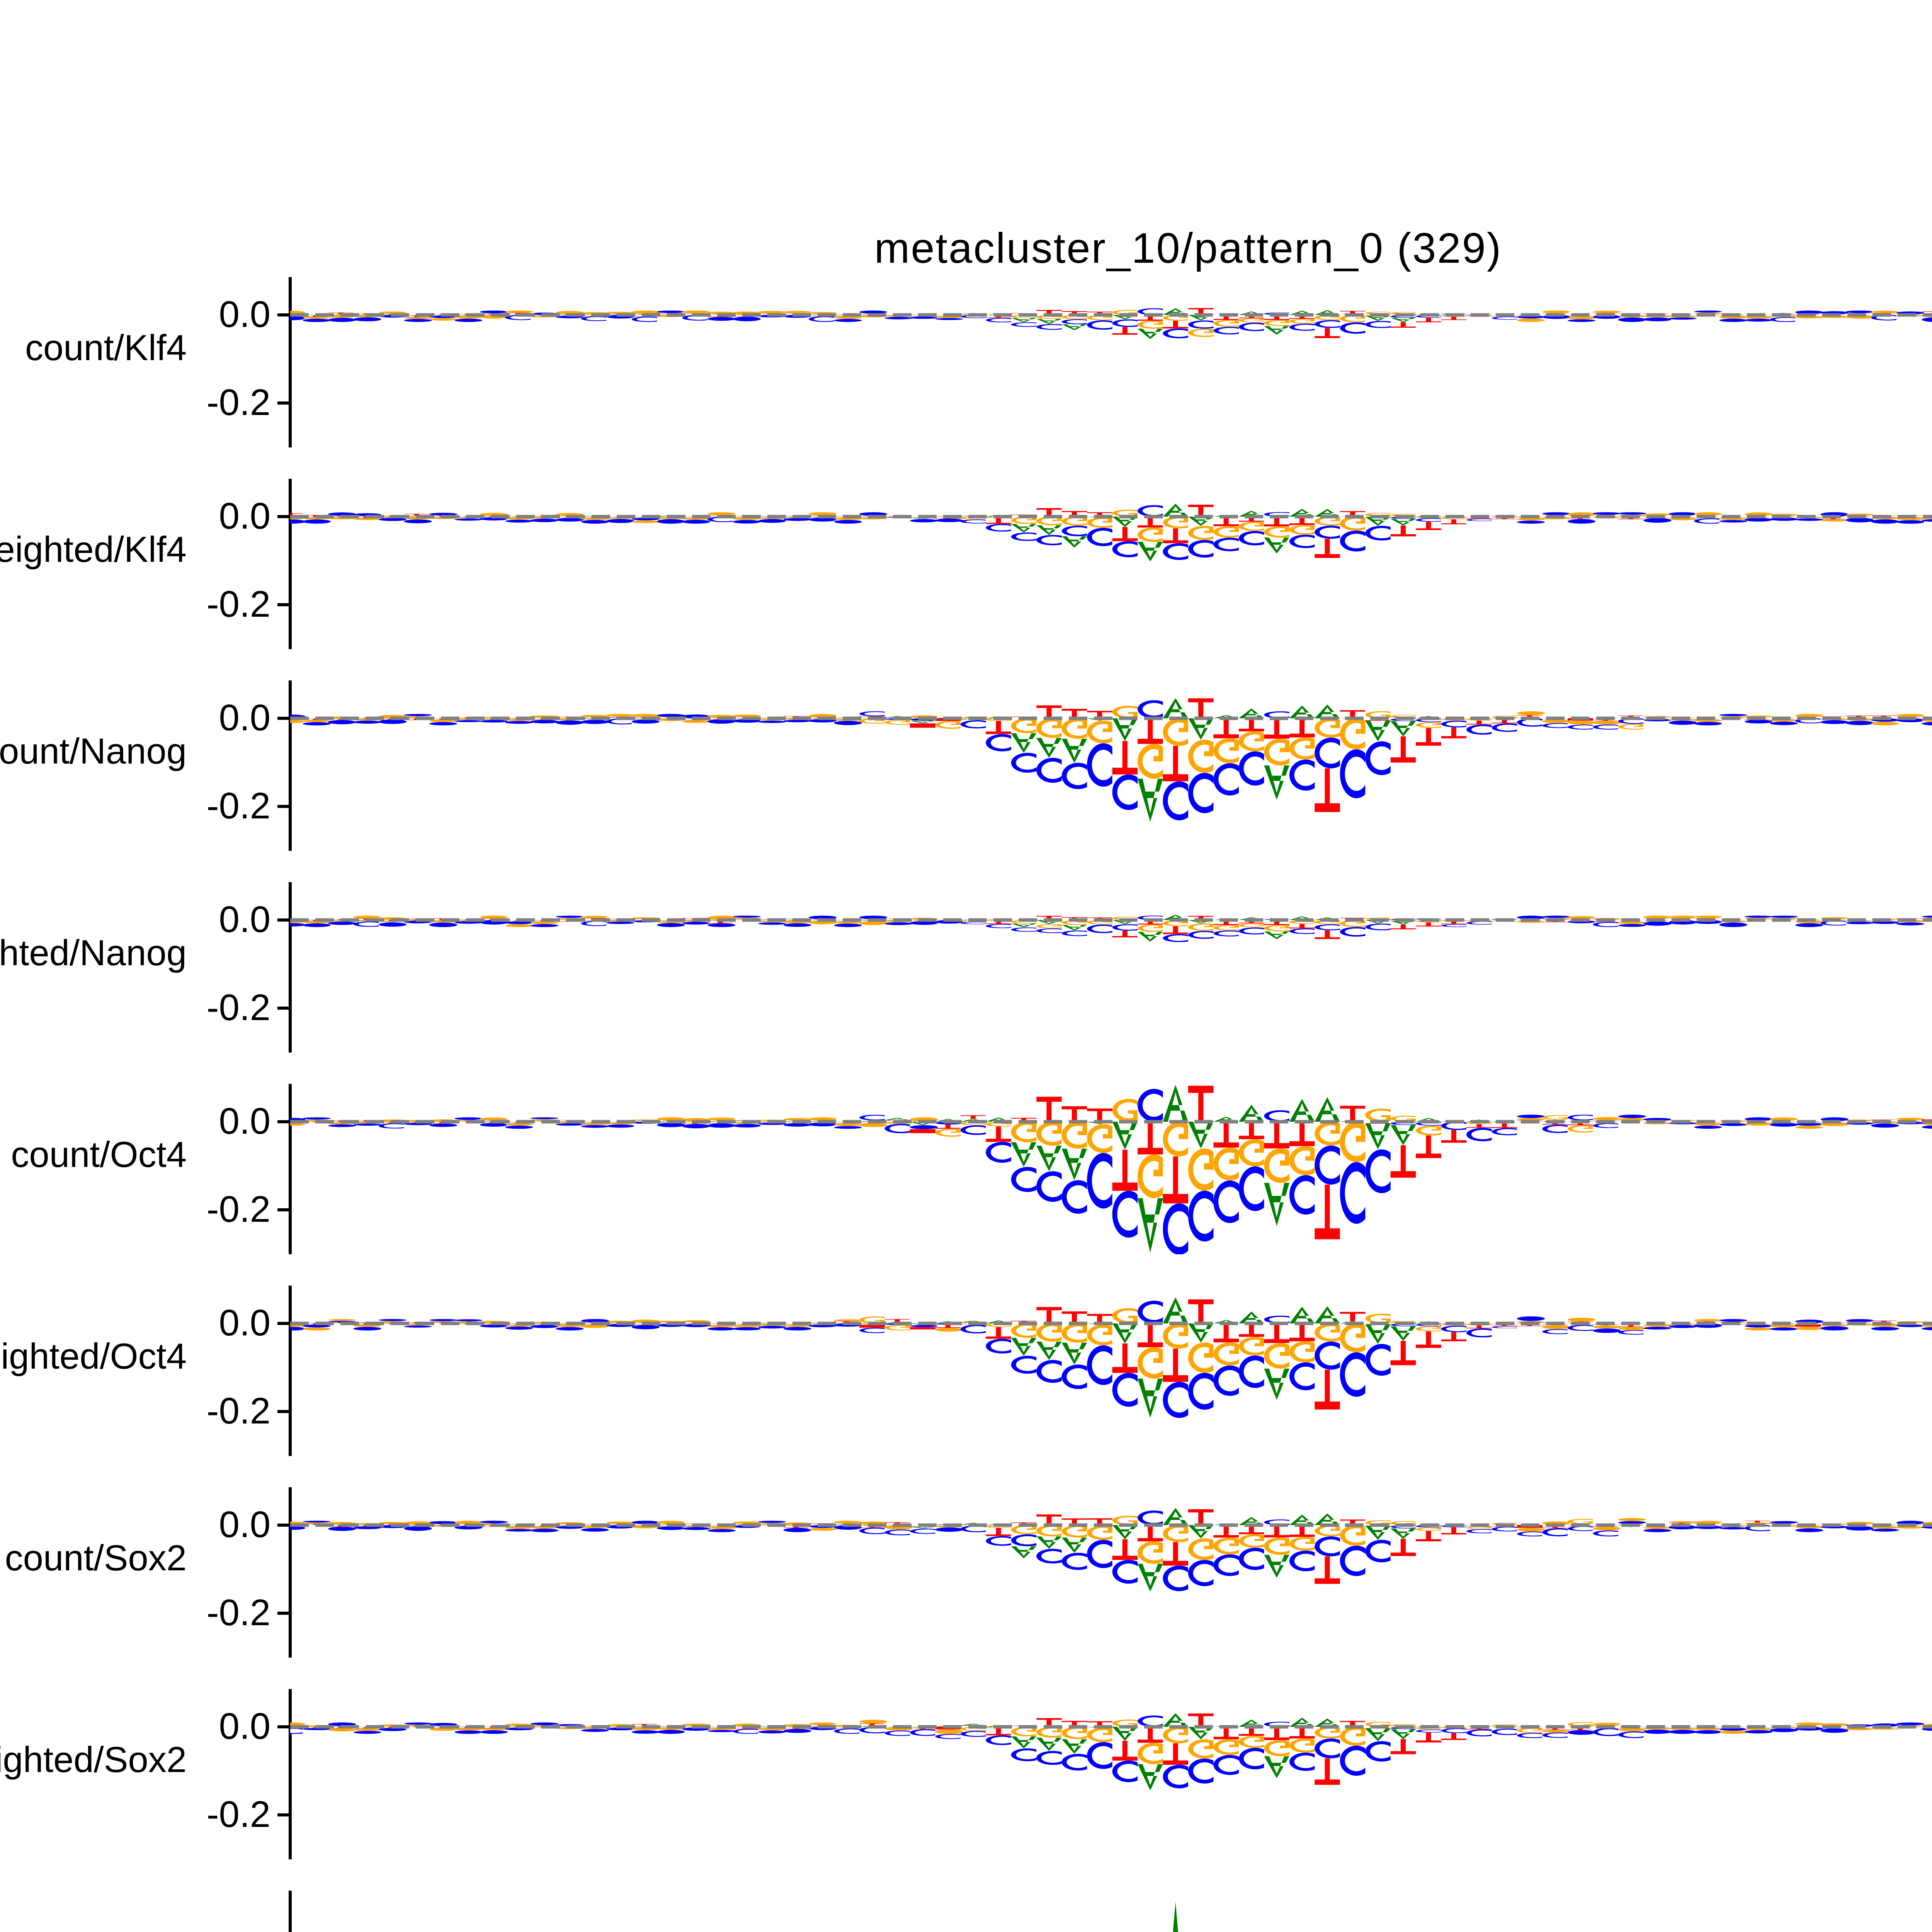  Describe the element at coordinates (94, 751) in the screenshot. I see `svg-text: count/Nanog` at that location.